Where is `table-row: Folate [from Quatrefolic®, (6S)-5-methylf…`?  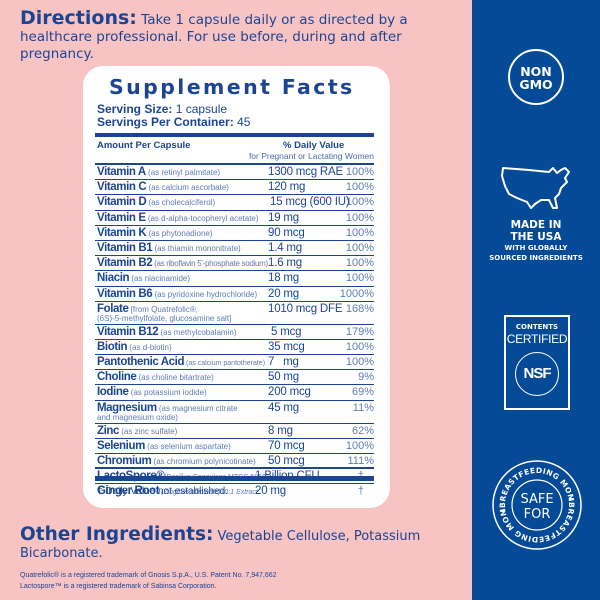 table-row: Folate [from Quatrefolic®, (6S)-5-methylf… is located at coordinates (234, 313).